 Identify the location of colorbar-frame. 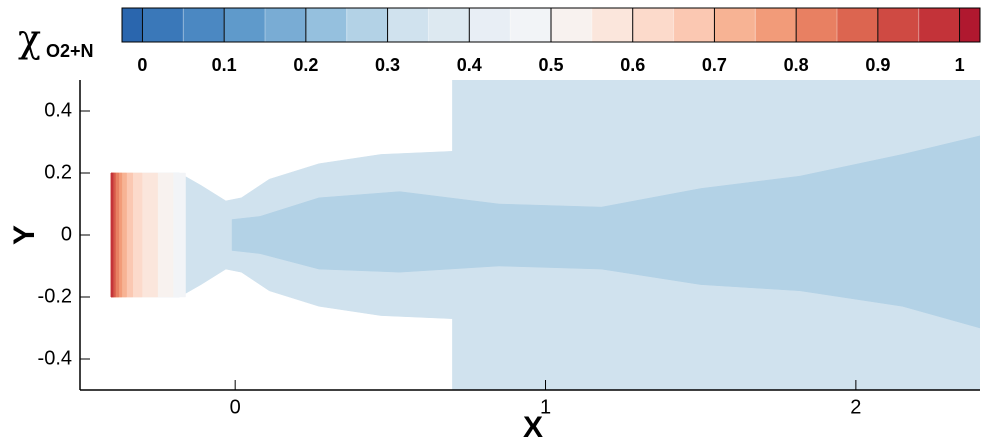
(551, 25).